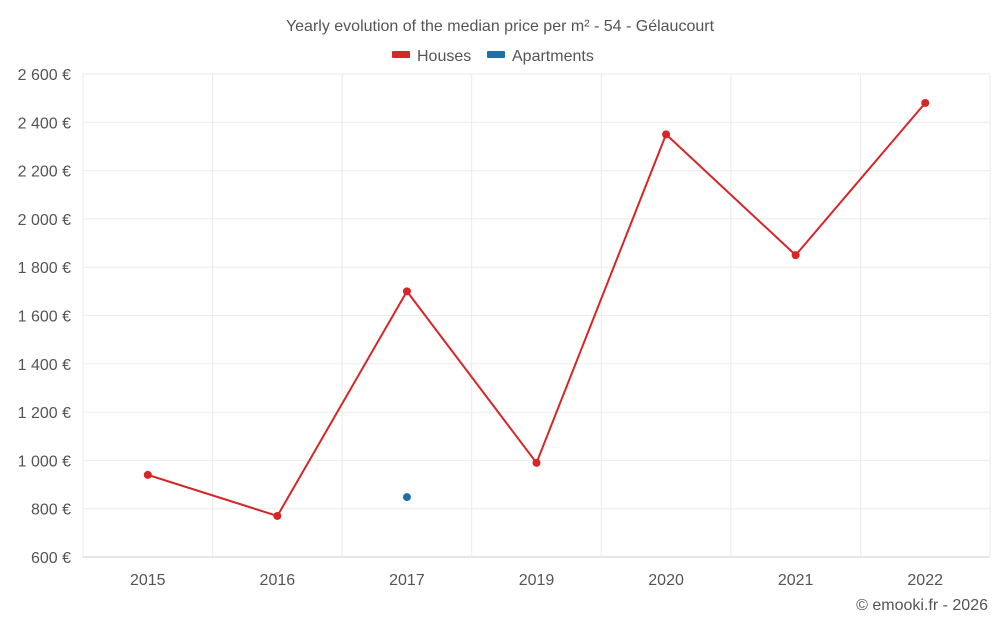 Image resolution: width=1000 pixels, height=625 pixels. I want to click on x-tick-label: 2016, so click(278, 580).